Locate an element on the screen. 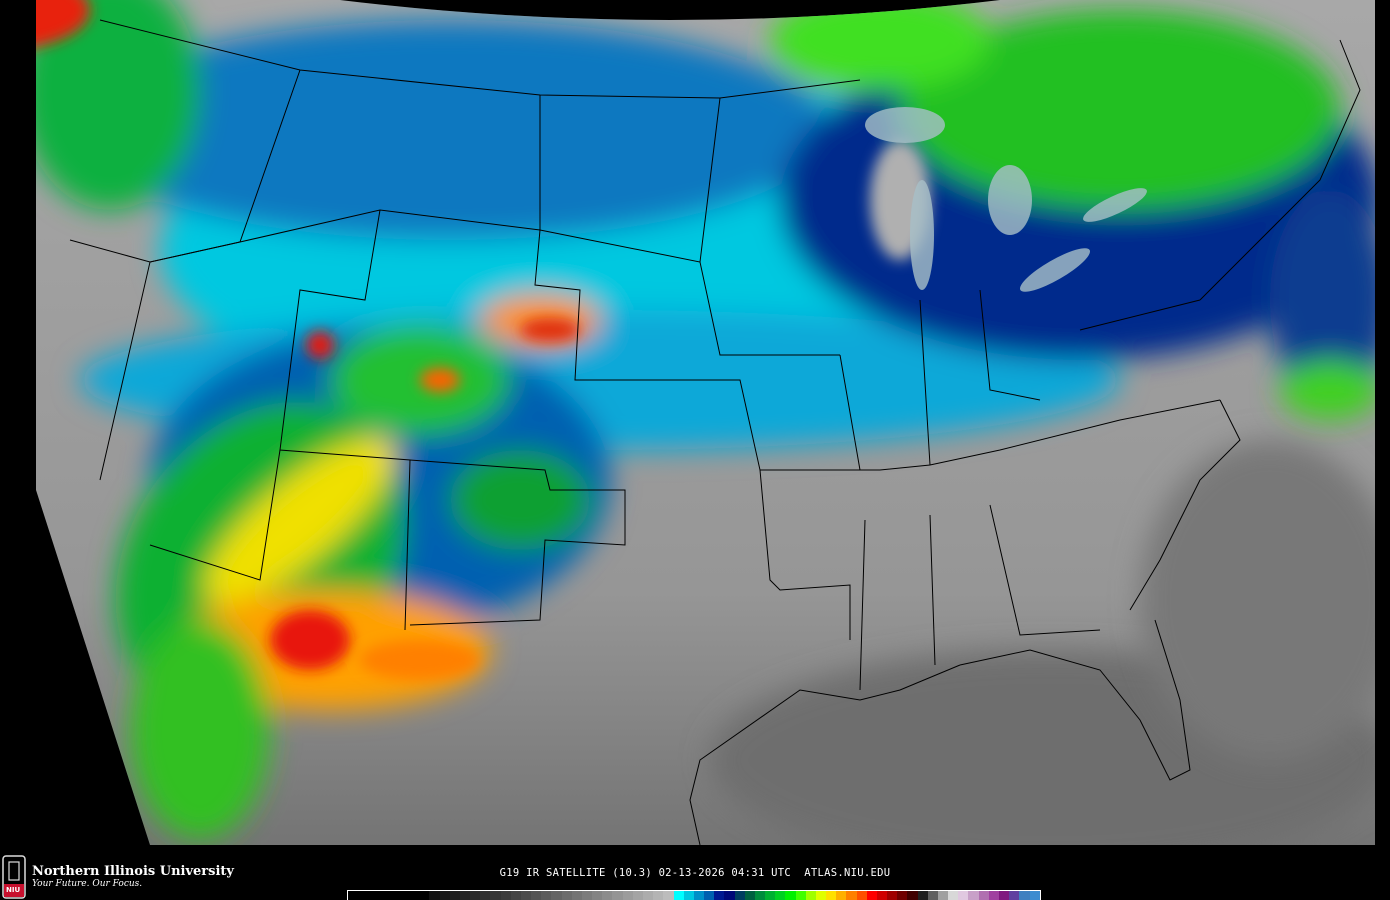 The height and width of the screenshot is (900, 1390). university-tagline: Your Future. Our Focus. is located at coordinates (87, 884).